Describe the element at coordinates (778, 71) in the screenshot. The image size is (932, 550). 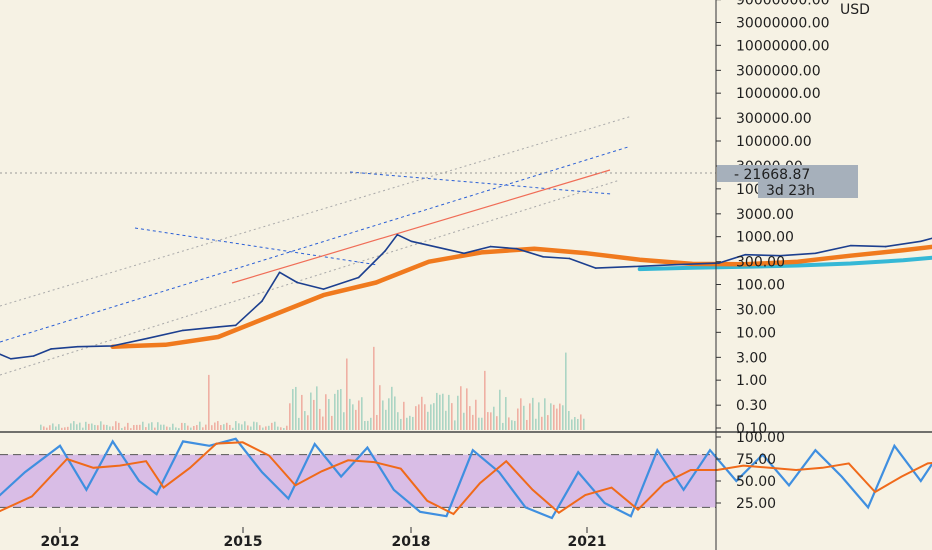
I see `price-tick-label: 3000000.00` at that location.